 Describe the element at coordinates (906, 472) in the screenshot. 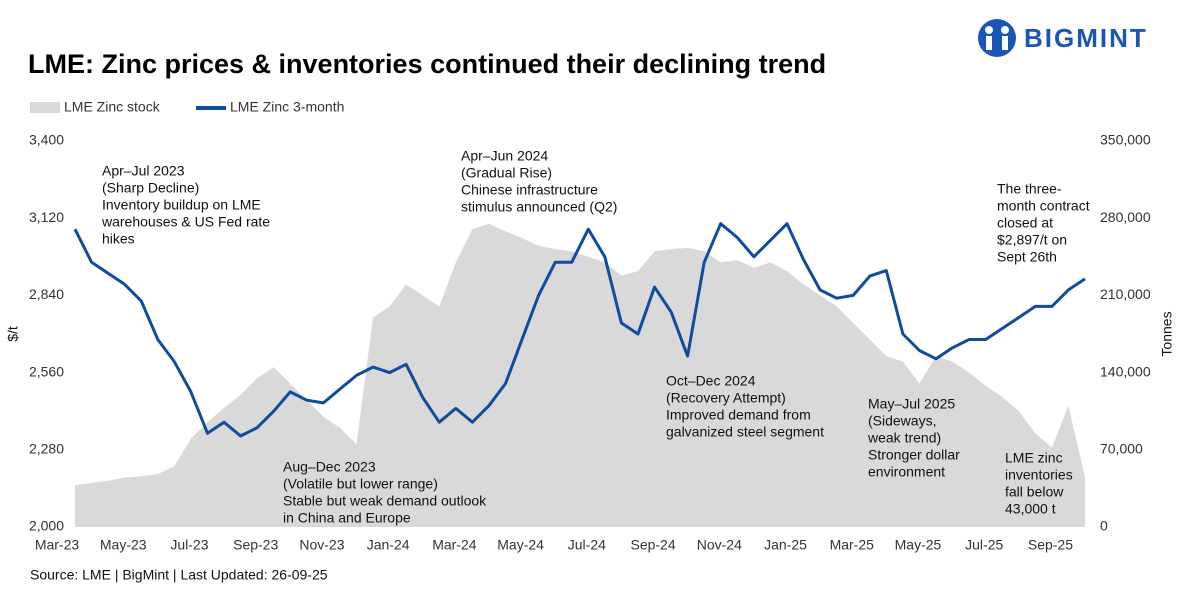

I see `annotation: environment` at that location.